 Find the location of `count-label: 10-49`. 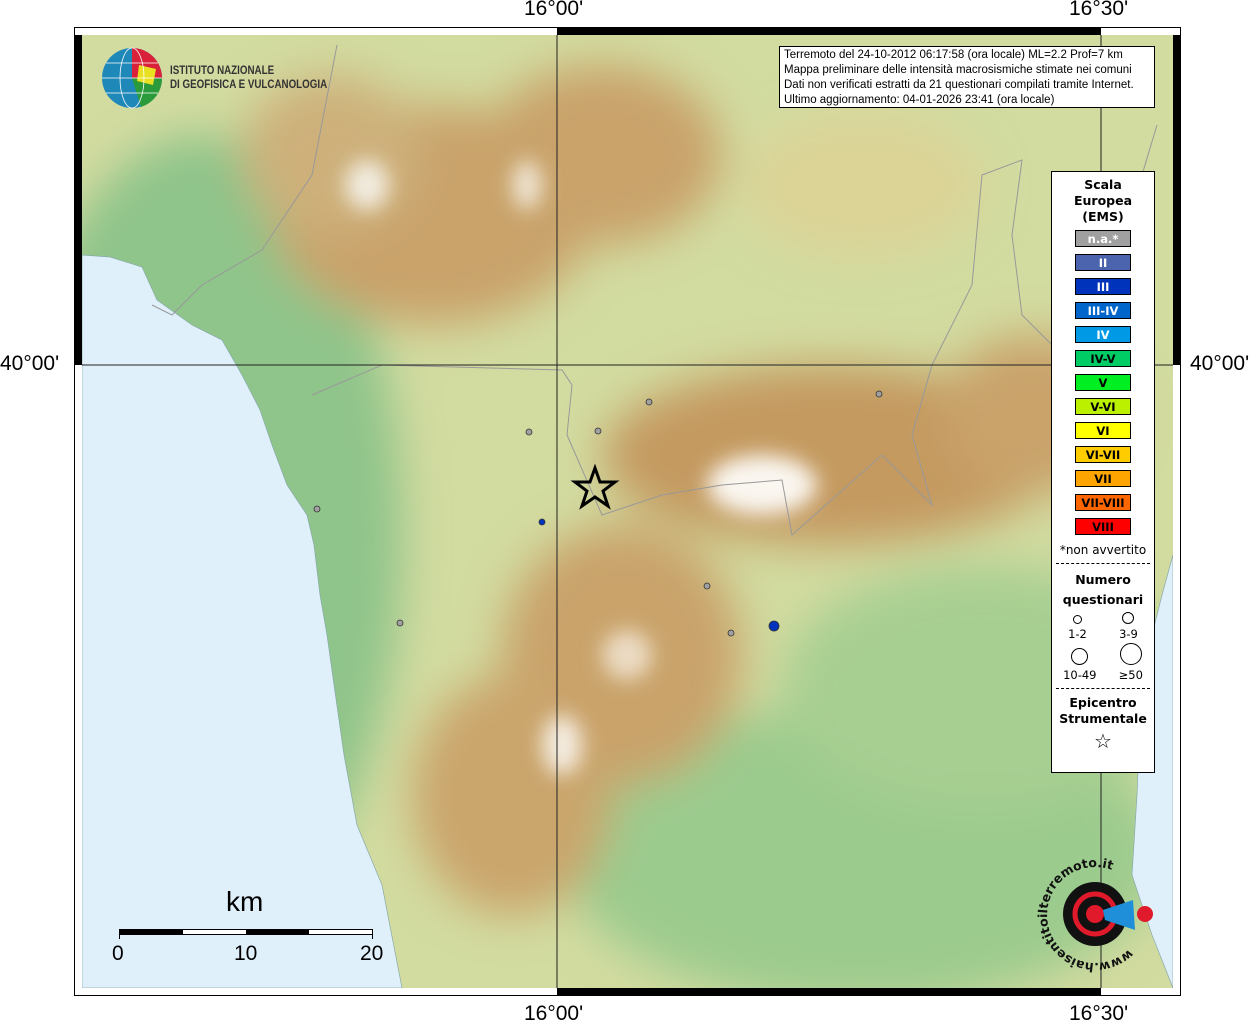

count-label: 10-49 is located at coordinates (1080, 675).